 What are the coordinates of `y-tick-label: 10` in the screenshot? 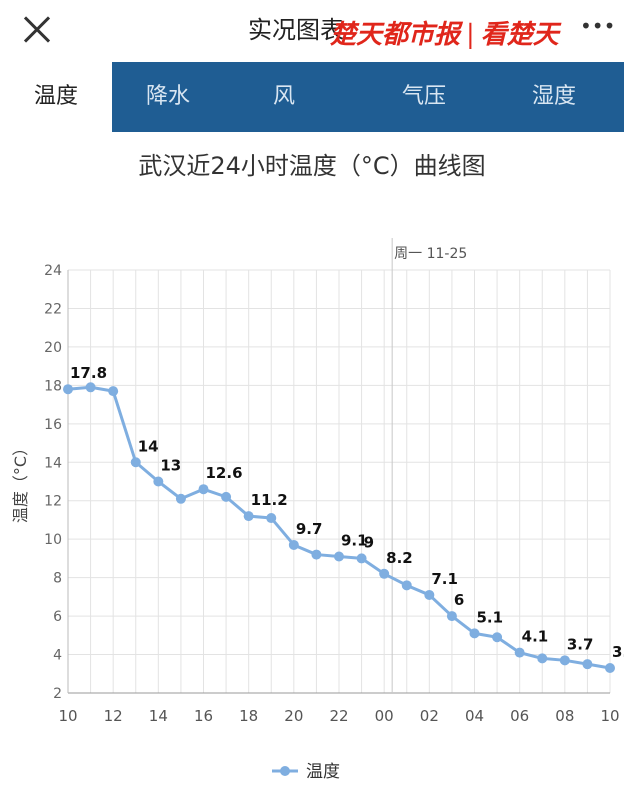 It's located at (53, 540).